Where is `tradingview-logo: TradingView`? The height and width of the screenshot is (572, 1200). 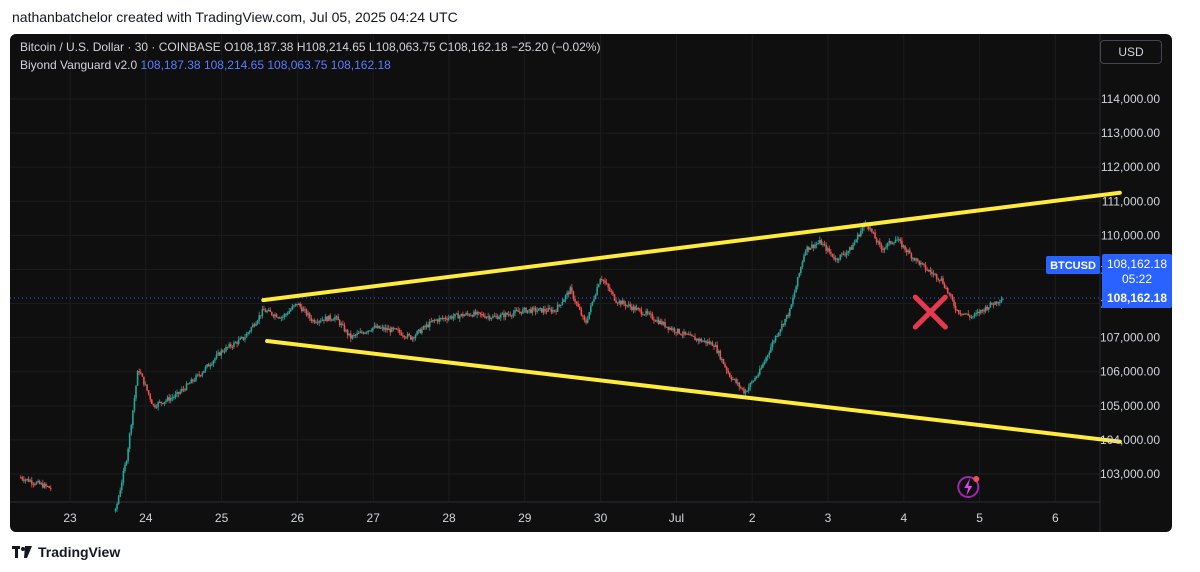 tradingview-logo: TradingView is located at coordinates (66, 552).